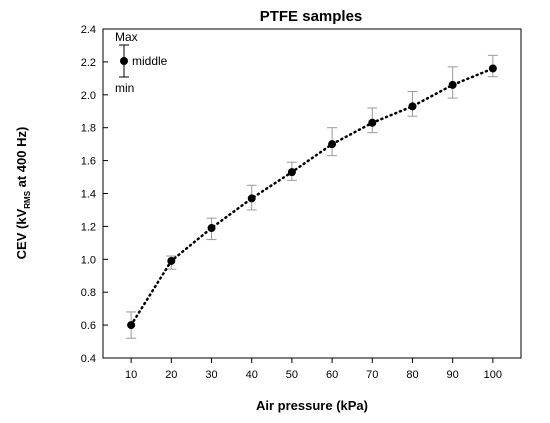 The height and width of the screenshot is (423, 550). I want to click on legend-max-label: Max, so click(126, 37).